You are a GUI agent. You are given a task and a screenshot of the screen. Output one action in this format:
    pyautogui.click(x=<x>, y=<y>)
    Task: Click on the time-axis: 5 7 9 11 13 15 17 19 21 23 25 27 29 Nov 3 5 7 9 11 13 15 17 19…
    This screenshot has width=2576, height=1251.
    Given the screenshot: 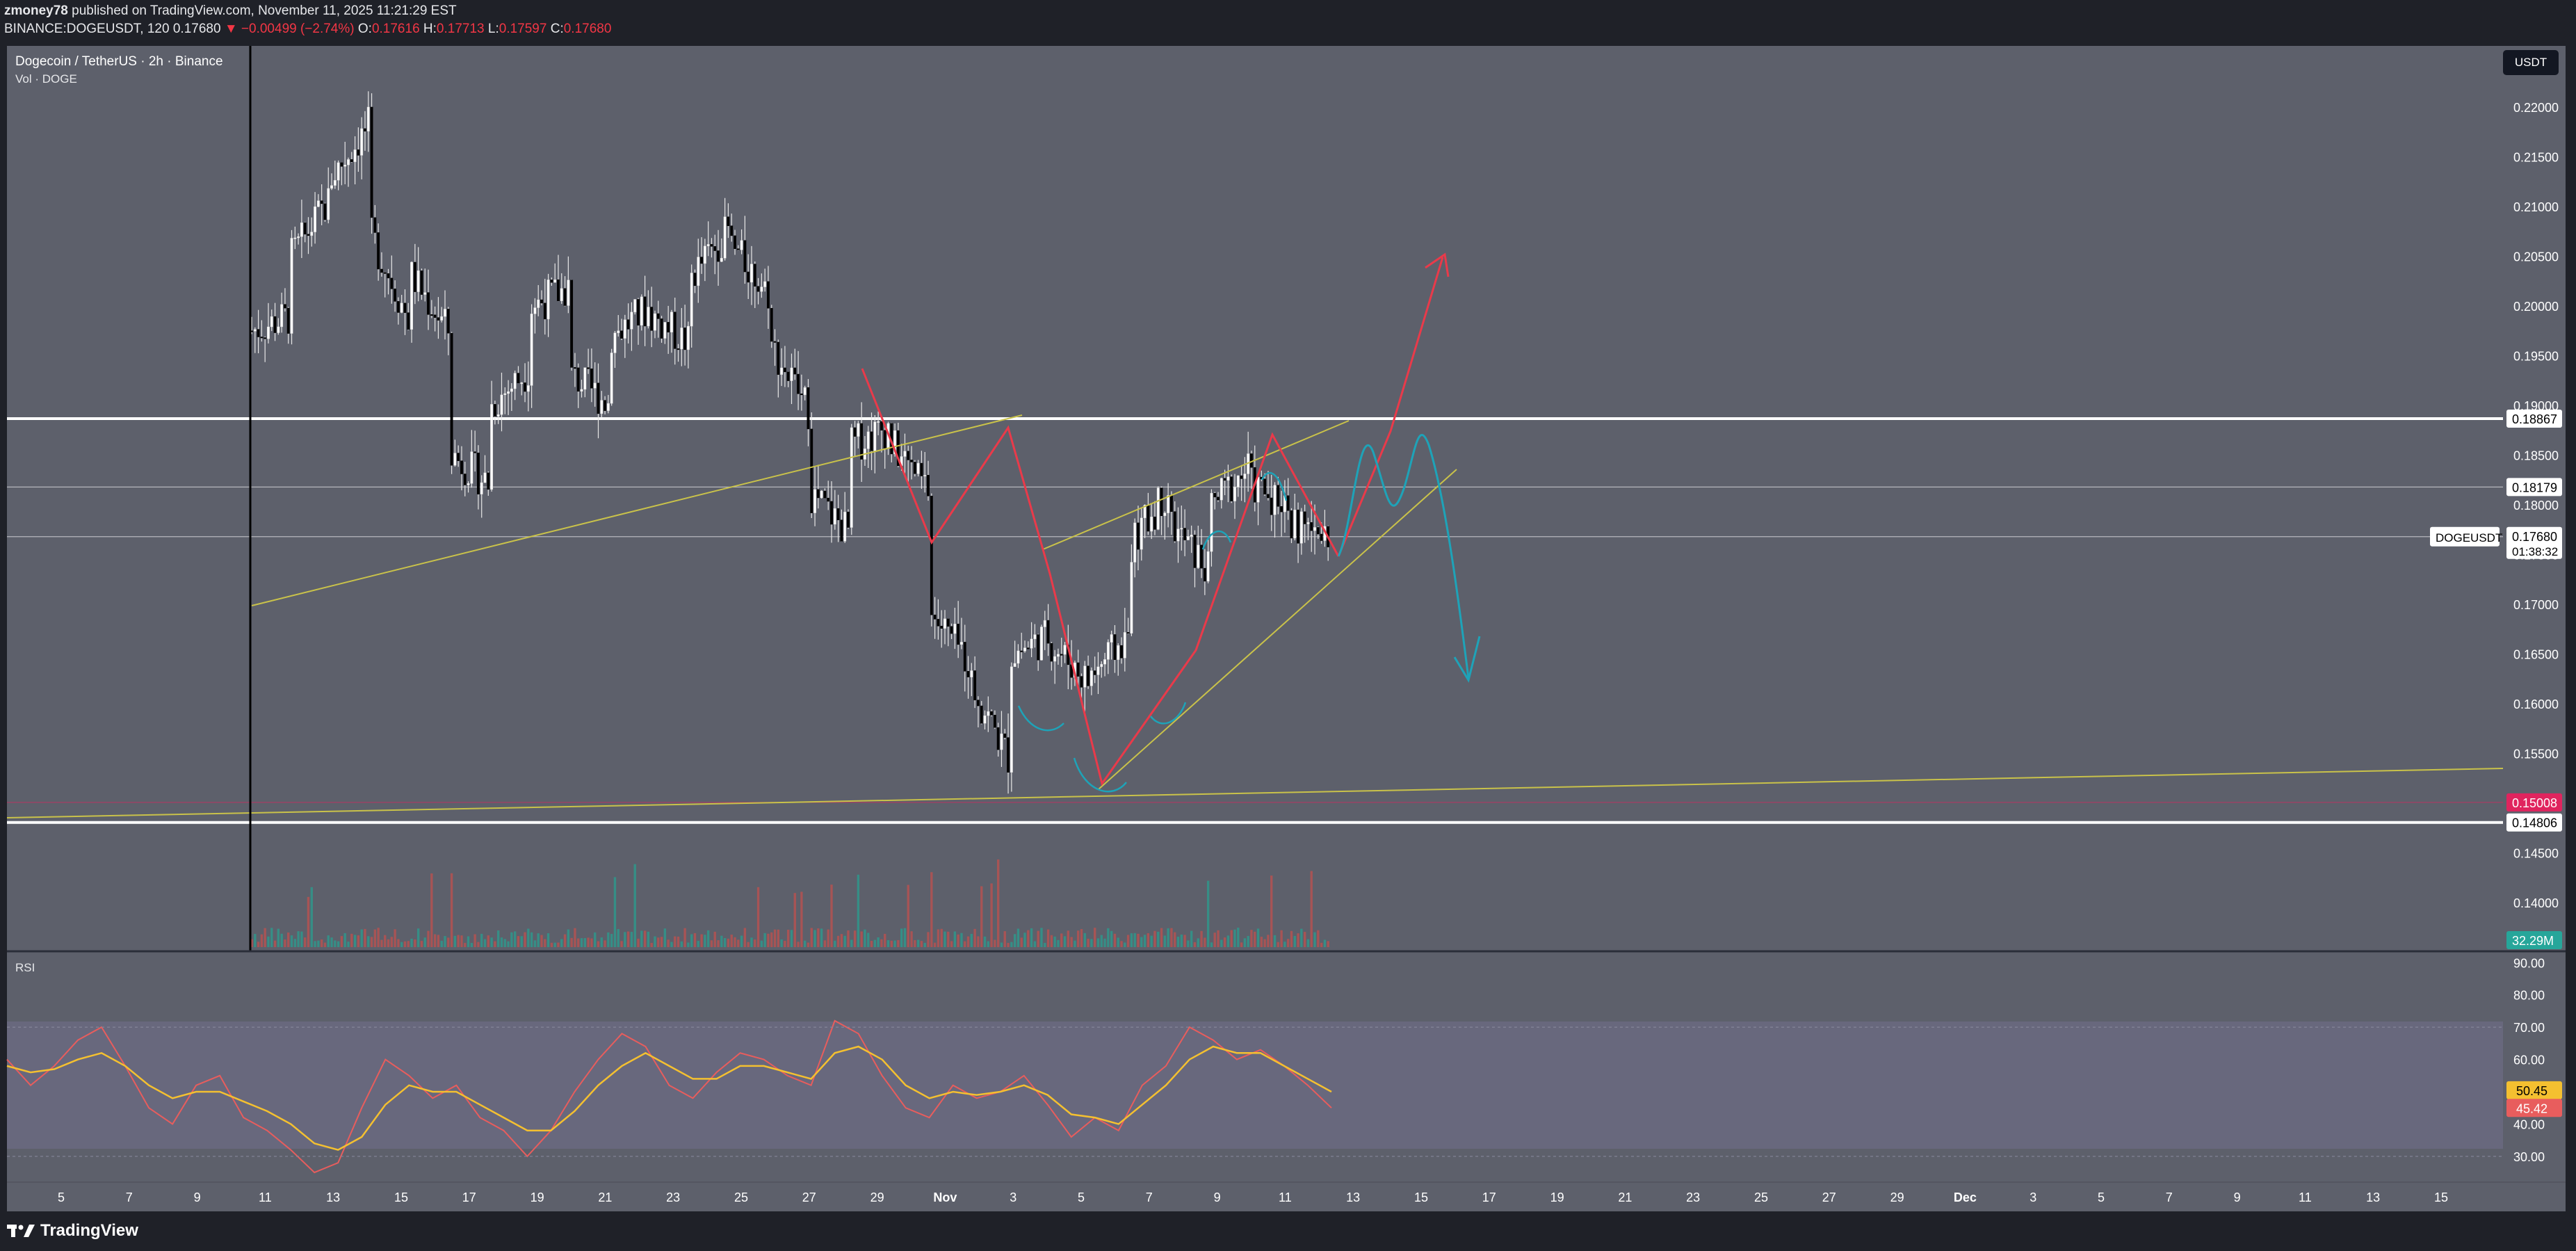 What is the action you would take?
    pyautogui.click(x=1253, y=1197)
    